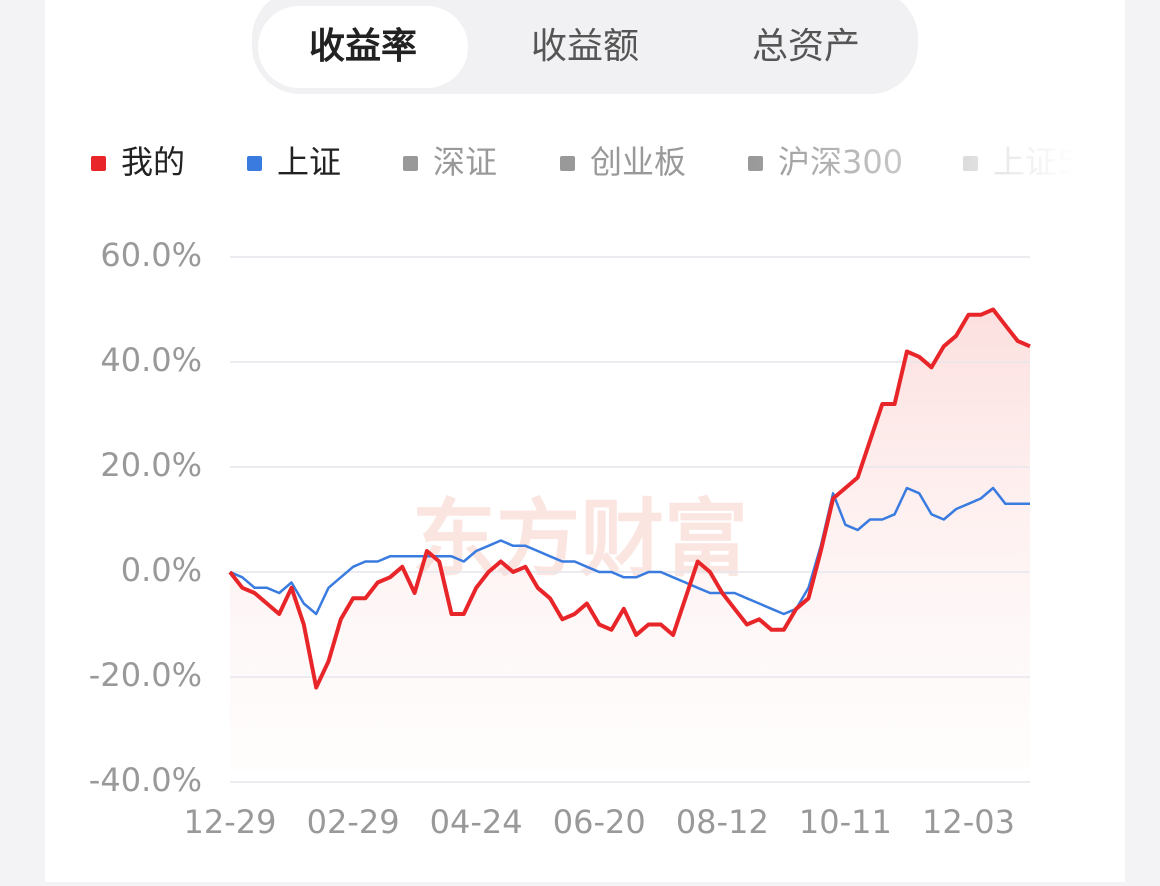  I want to click on y-tick-label: -20.0%, so click(145, 675).